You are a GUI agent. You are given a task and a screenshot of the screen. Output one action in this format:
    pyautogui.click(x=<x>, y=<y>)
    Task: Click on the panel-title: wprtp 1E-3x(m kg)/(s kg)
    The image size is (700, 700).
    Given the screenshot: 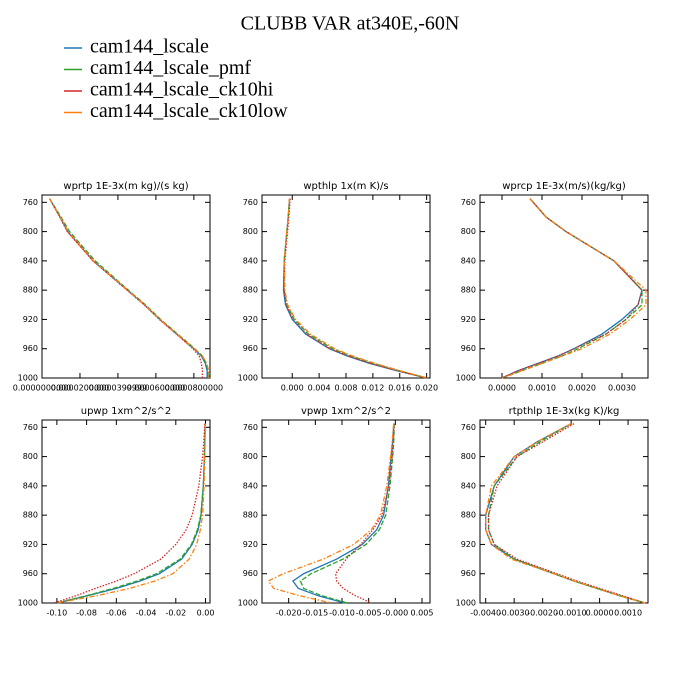 What is the action you would take?
    pyautogui.click(x=125, y=186)
    